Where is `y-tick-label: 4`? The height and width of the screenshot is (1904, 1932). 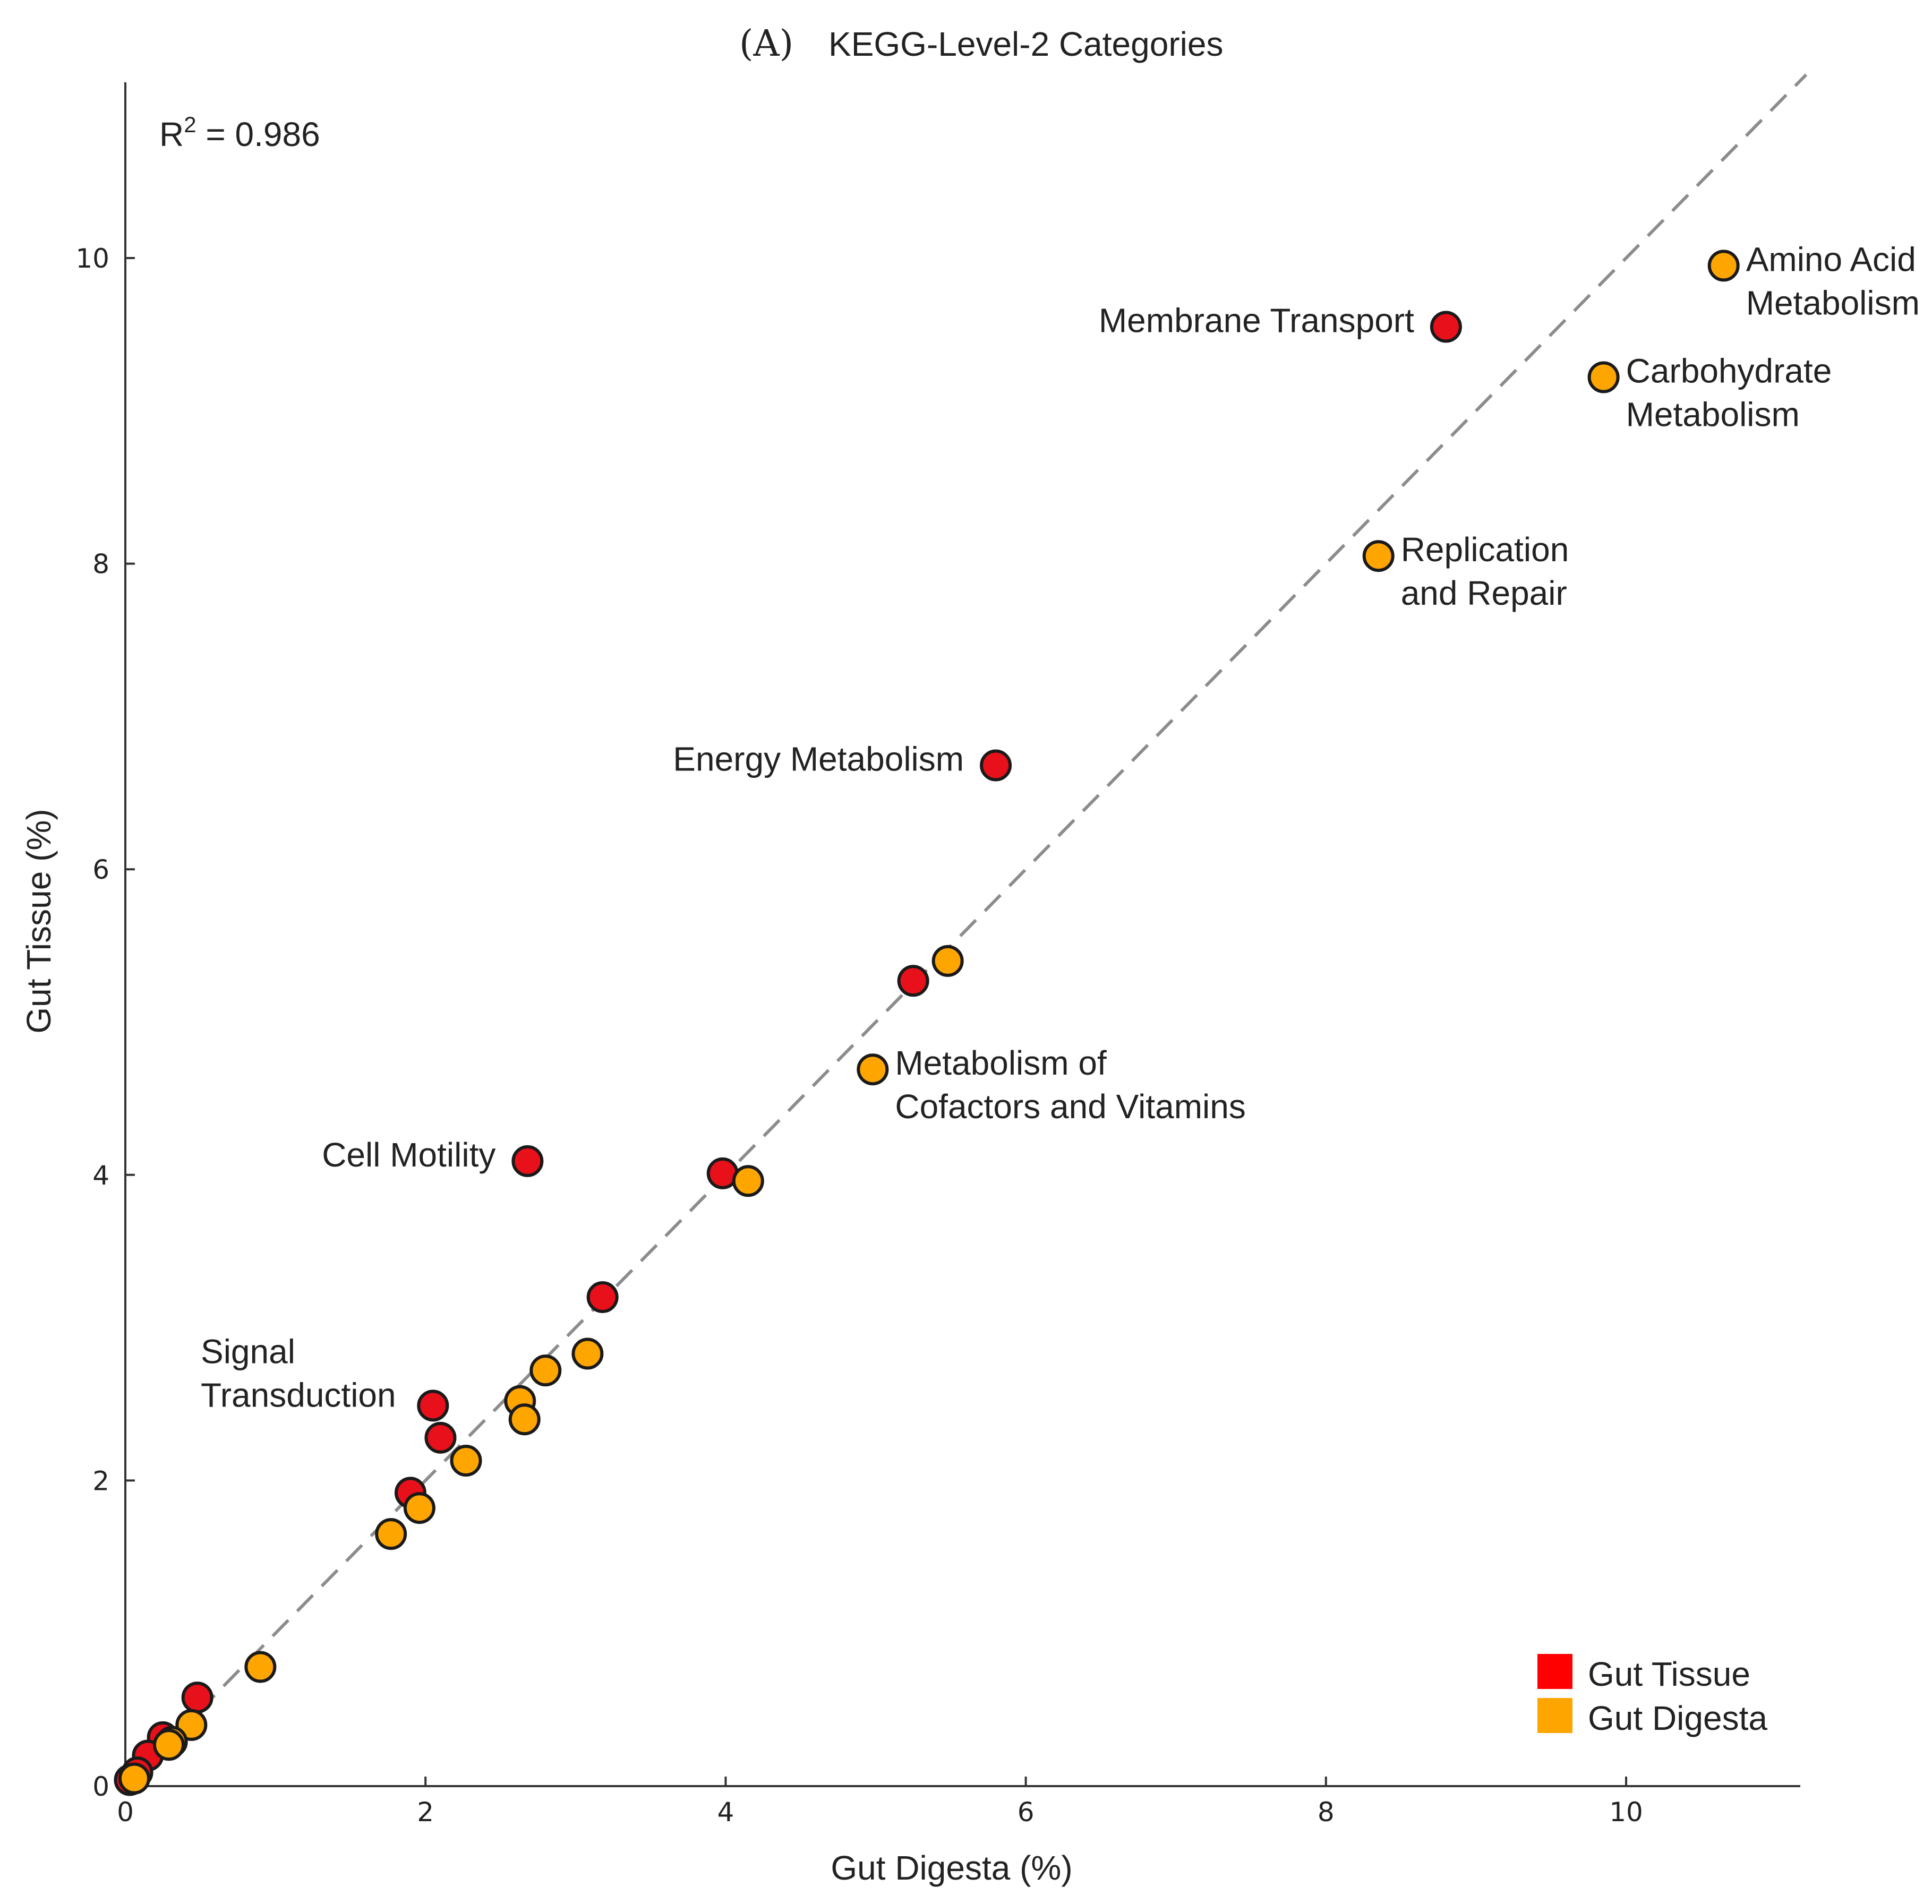
y-tick-label: 4 is located at coordinates (101, 1175).